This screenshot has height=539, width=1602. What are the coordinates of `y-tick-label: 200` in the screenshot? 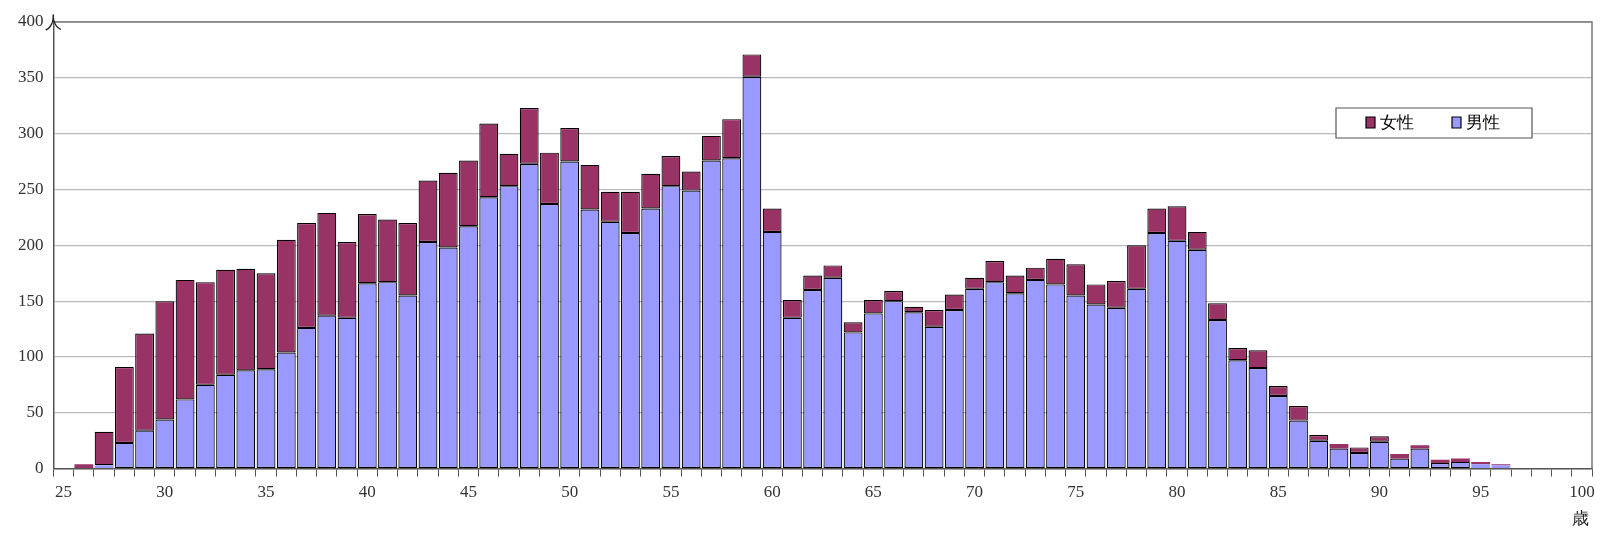 It's located at (31, 244).